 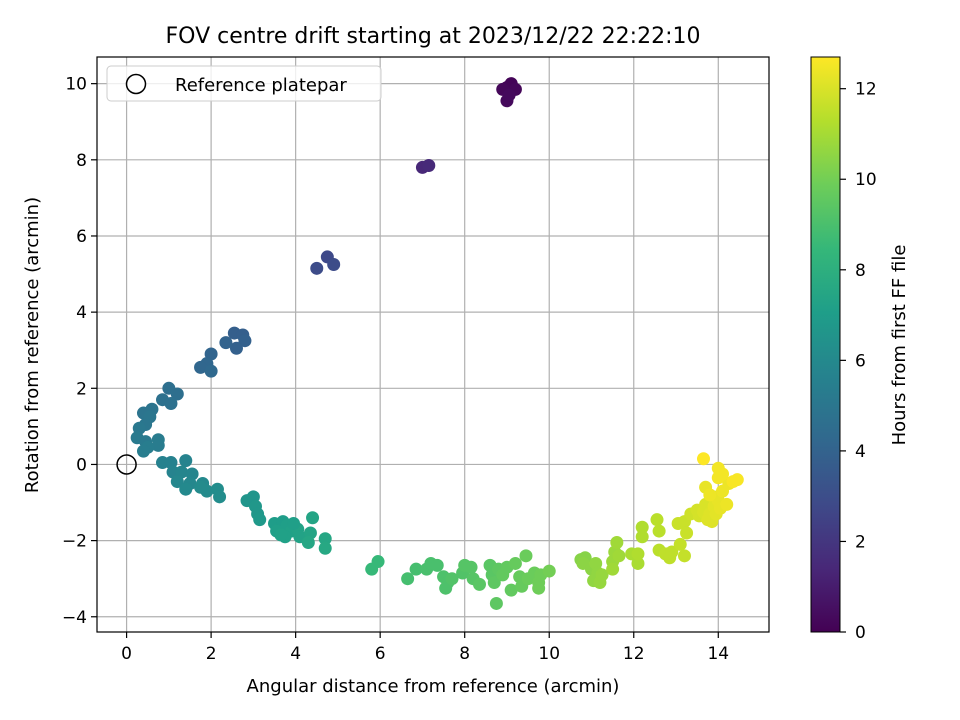 What do you see at coordinates (74, 618) in the screenshot?
I see `y-tick-label: −4` at bounding box center [74, 618].